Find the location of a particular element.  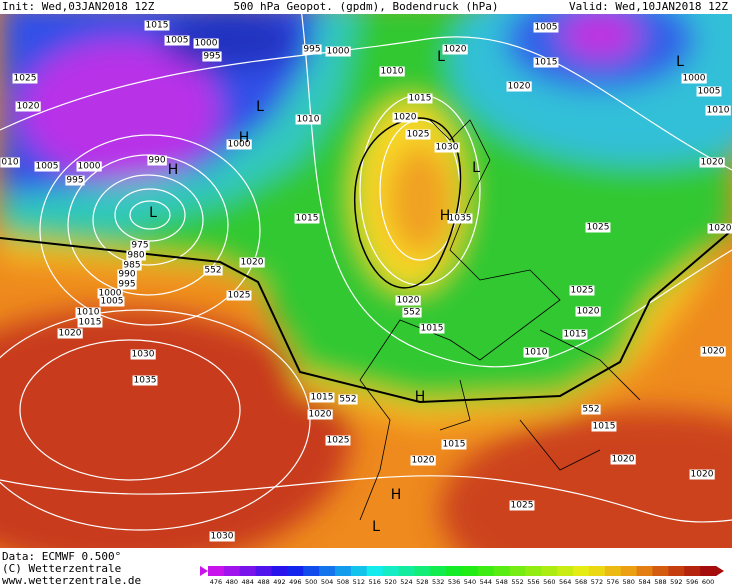

pressure-center: H is located at coordinates (420, 397).